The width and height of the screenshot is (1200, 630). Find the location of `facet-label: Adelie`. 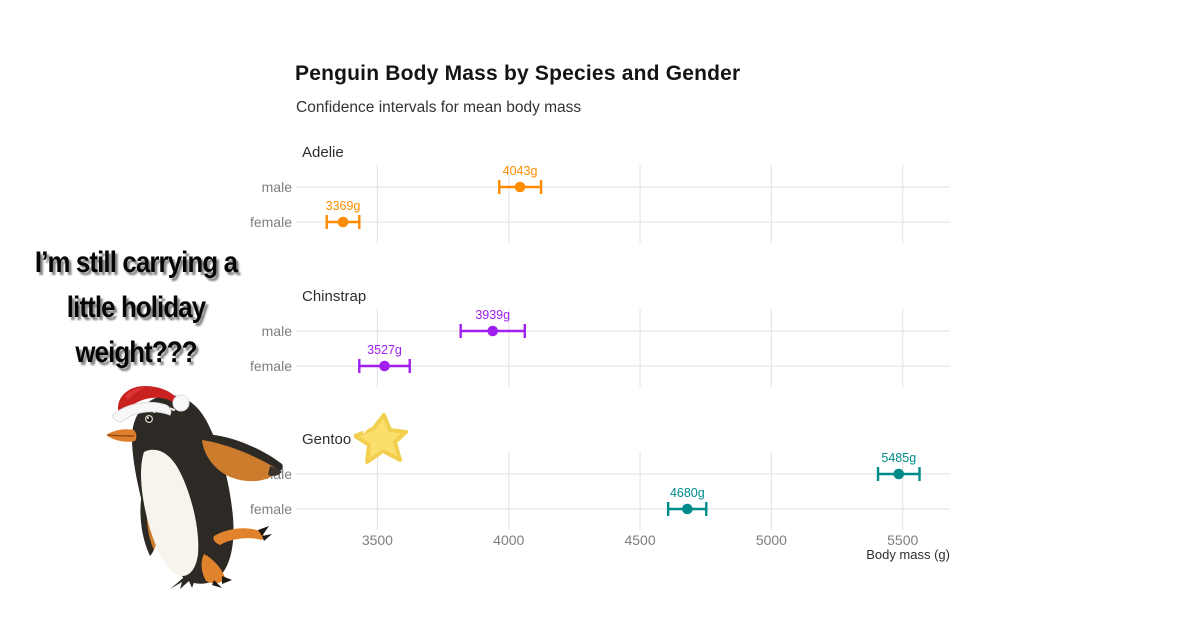

facet-label: Adelie is located at coordinates (323, 152).